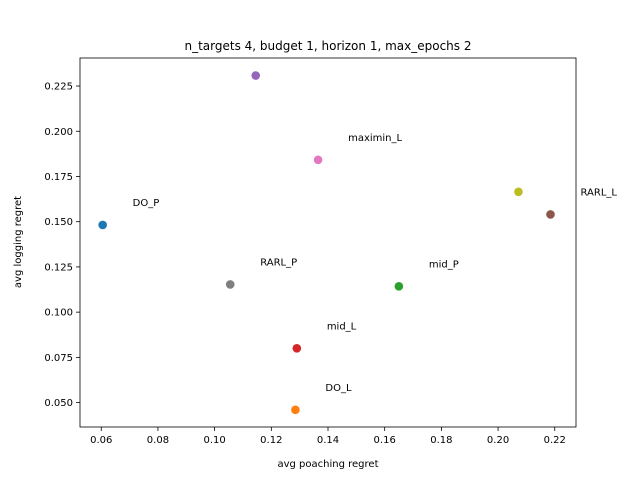  Describe the element at coordinates (58, 132) in the screenshot. I see `y-tick-label: 0.200` at that location.